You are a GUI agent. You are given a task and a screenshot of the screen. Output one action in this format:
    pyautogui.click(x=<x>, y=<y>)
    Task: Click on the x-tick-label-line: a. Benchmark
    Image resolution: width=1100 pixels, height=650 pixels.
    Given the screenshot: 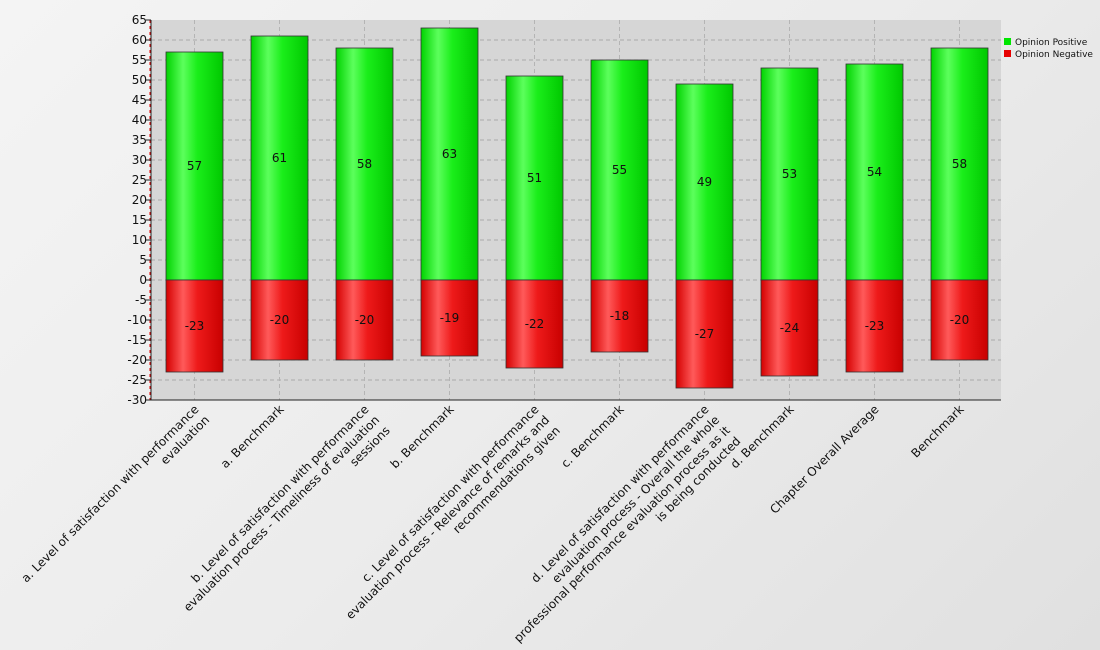 What is the action you would take?
    pyautogui.click(x=252, y=436)
    